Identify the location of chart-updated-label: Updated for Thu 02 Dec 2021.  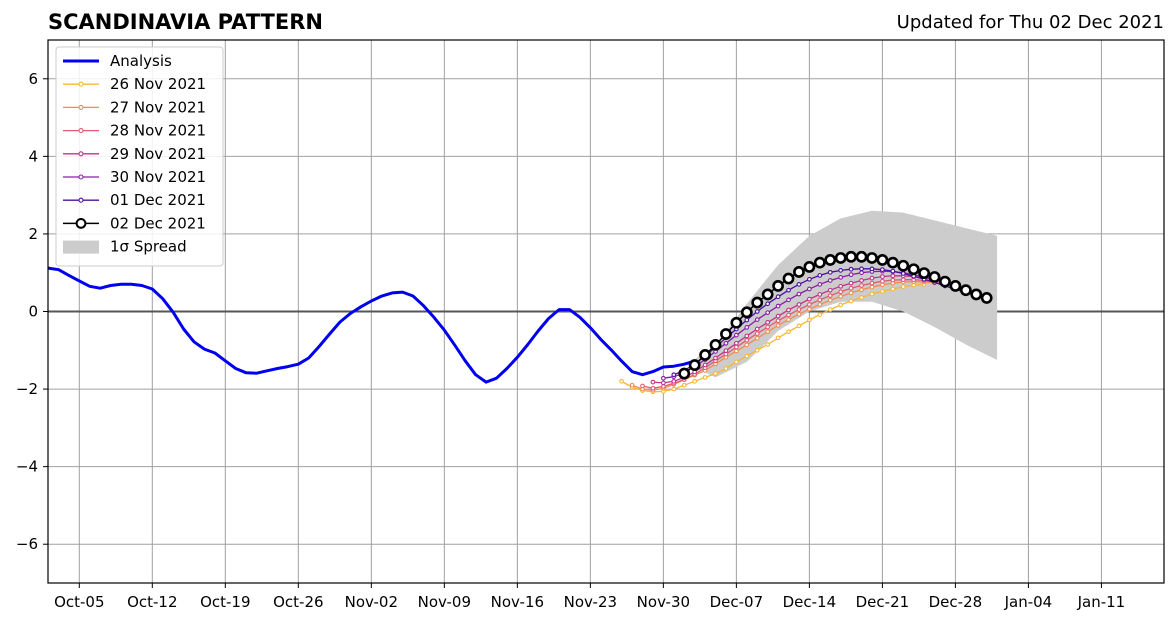
(1030, 22).